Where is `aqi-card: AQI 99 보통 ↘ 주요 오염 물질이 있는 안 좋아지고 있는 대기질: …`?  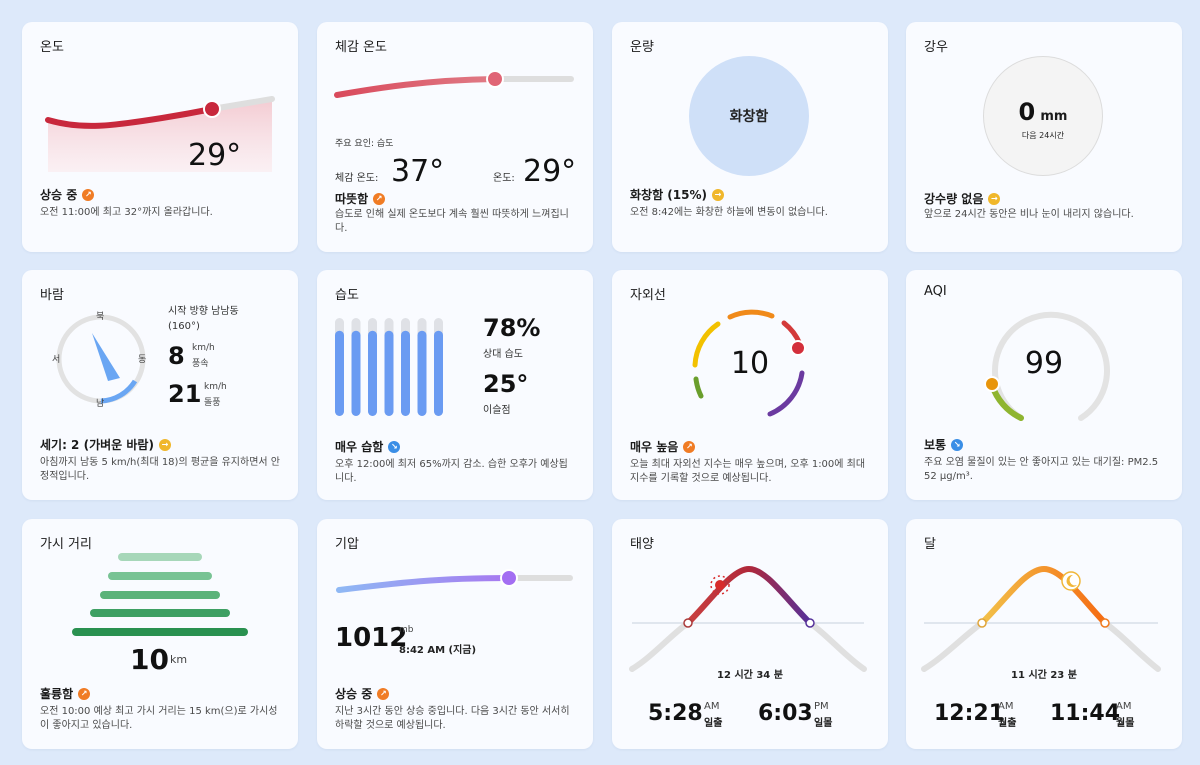
aqi-card: AQI 99 보통 ↘ 주요 오염 물질이 있는 안 좋아지고 있는 대기질: … is located at coordinates (1044, 385).